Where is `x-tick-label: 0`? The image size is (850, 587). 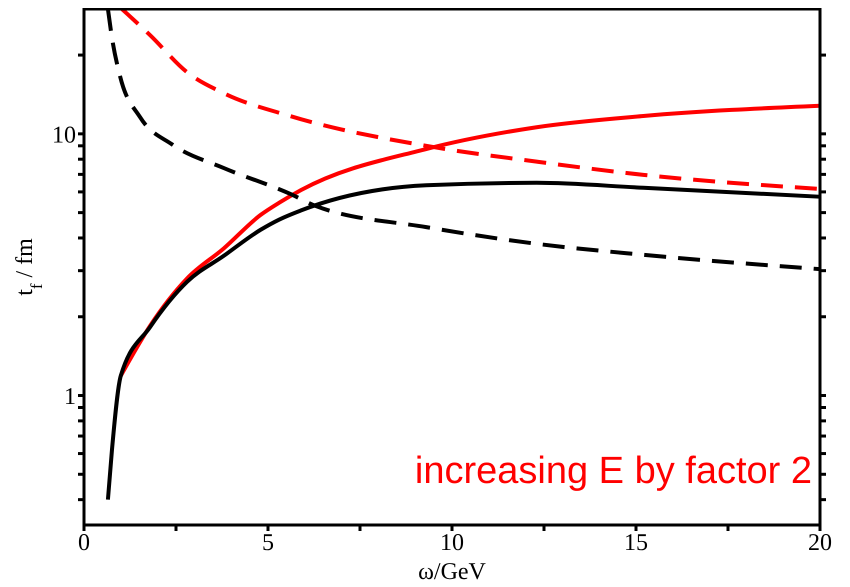 x-tick-label: 0 is located at coordinates (84, 543).